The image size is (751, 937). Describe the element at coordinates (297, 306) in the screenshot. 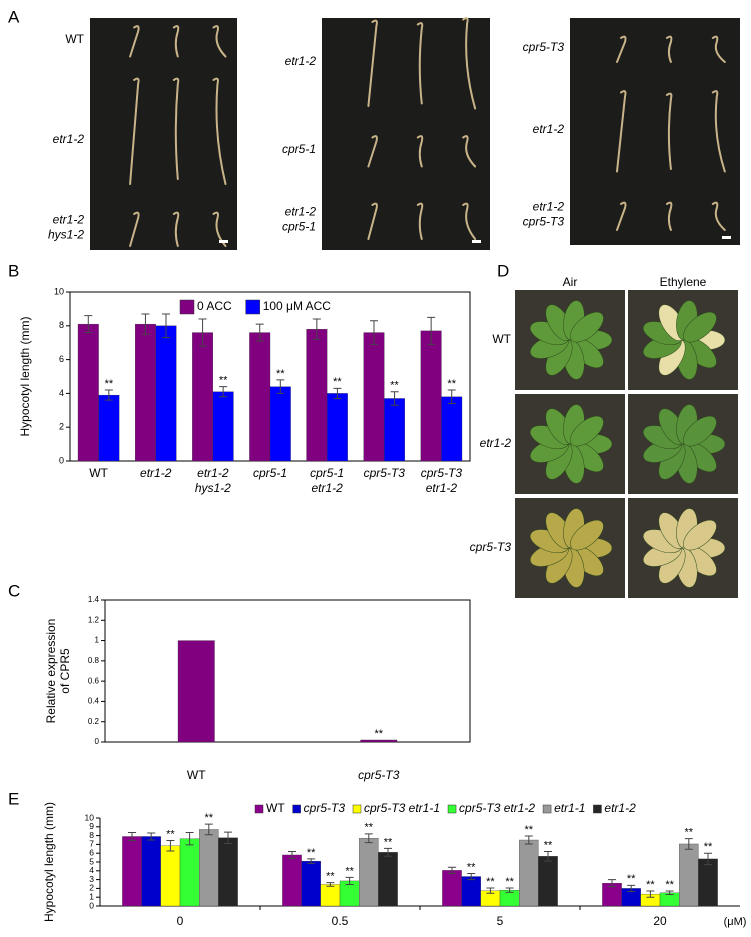

I see `legend-label: 100 μM ACC` at that location.